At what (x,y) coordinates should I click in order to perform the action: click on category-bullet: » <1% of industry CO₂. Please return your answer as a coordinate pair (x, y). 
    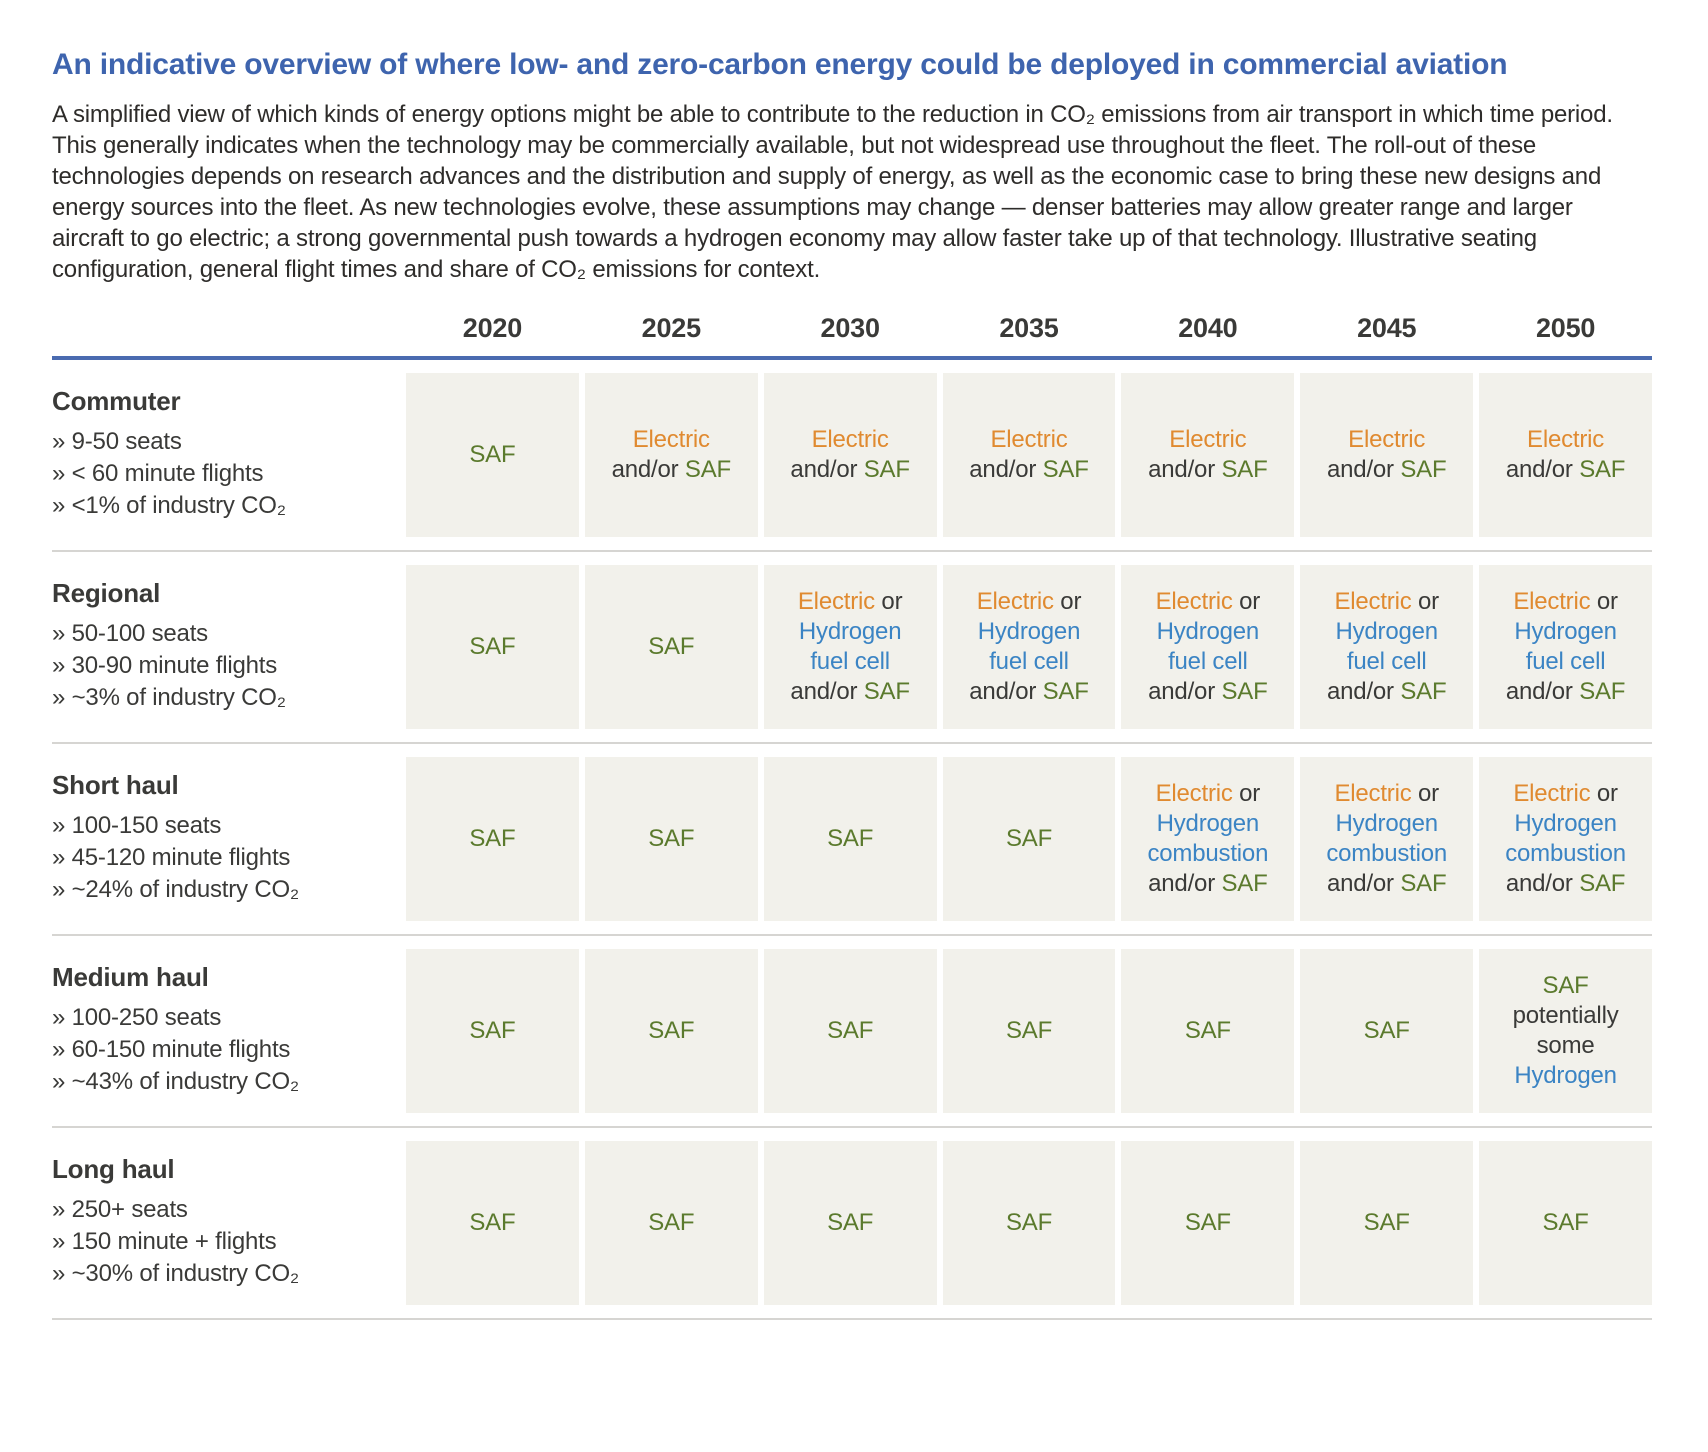
    Looking at the image, I should click on (169, 505).